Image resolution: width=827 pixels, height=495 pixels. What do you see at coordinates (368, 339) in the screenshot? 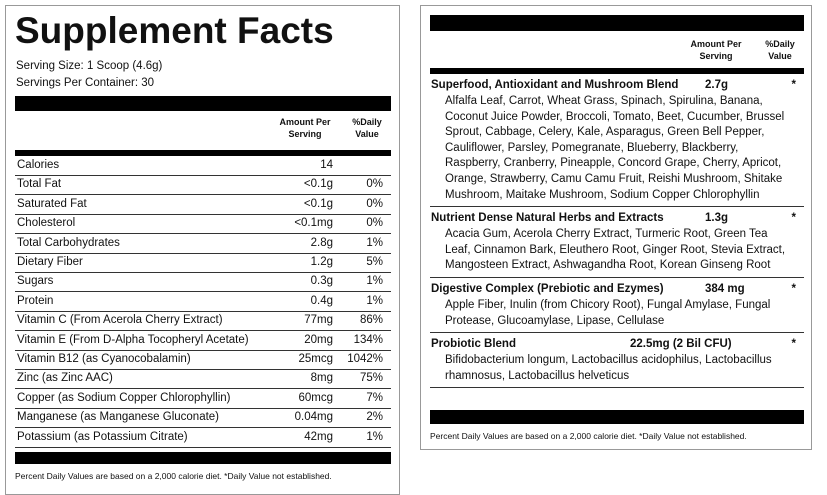
I see `nutrient-dv: 134%` at bounding box center [368, 339].